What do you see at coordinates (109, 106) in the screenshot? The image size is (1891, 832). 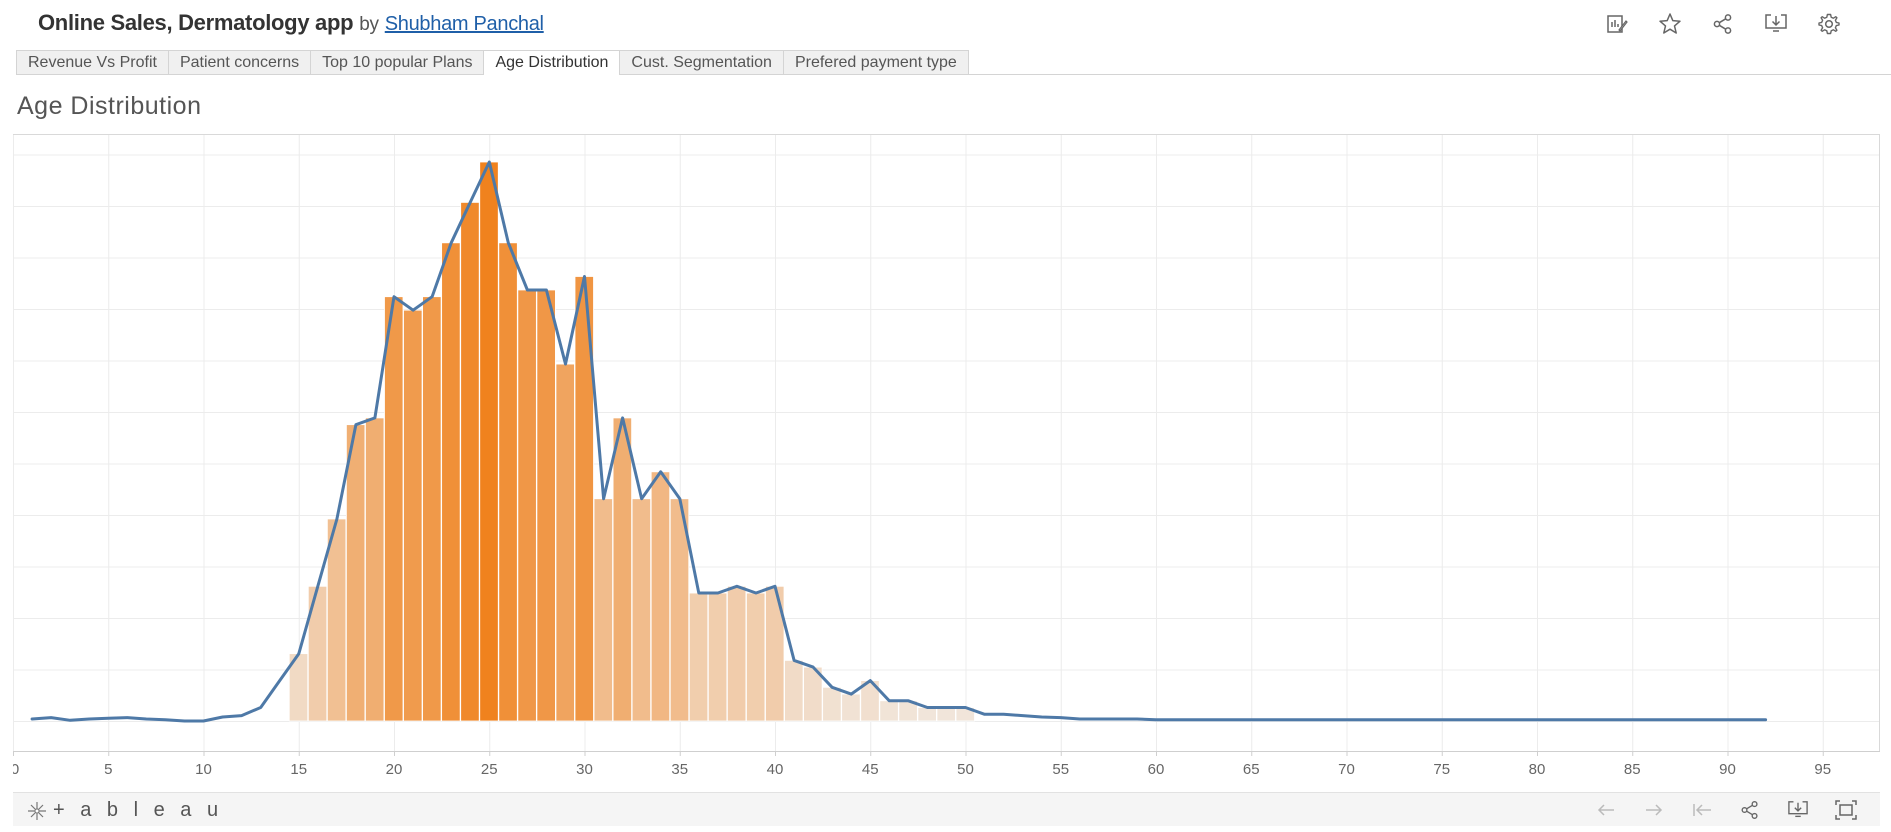 I see `page-title: Age Distribution` at bounding box center [109, 106].